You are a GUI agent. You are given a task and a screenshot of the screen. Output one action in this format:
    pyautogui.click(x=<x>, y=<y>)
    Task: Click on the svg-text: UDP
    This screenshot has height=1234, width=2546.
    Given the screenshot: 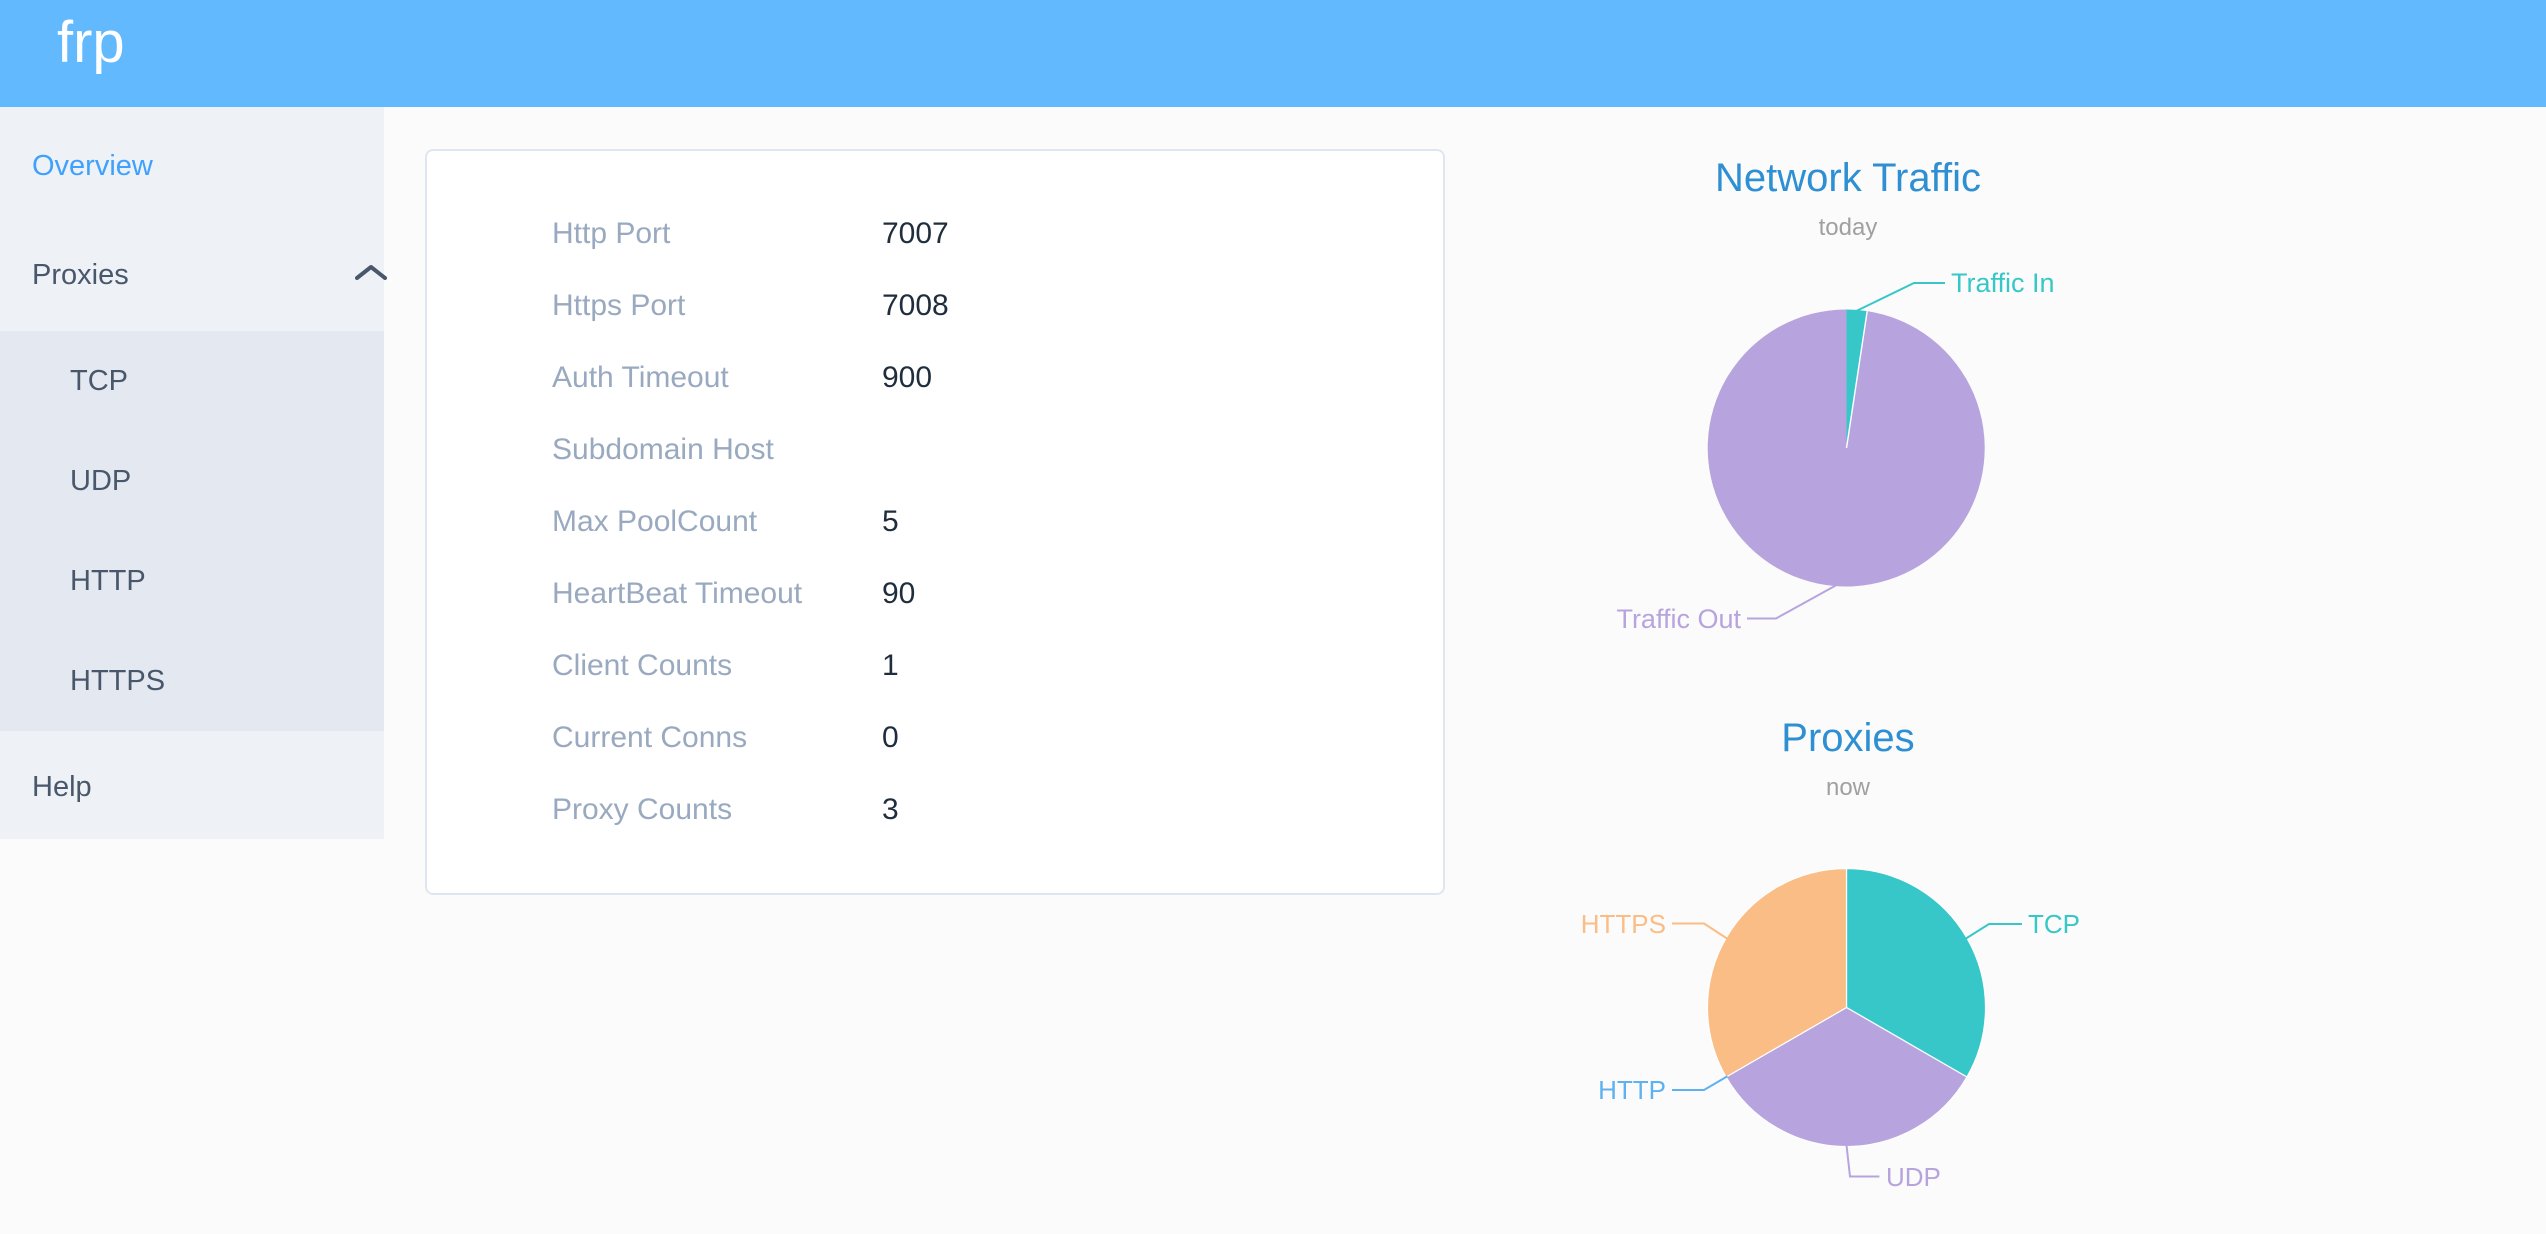 What is the action you would take?
    pyautogui.click(x=1913, y=1177)
    